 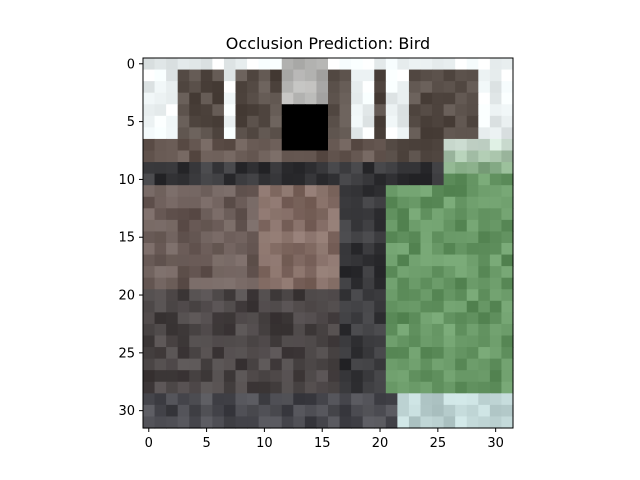 I want to click on x-tick-label: 30, so click(x=495, y=443).